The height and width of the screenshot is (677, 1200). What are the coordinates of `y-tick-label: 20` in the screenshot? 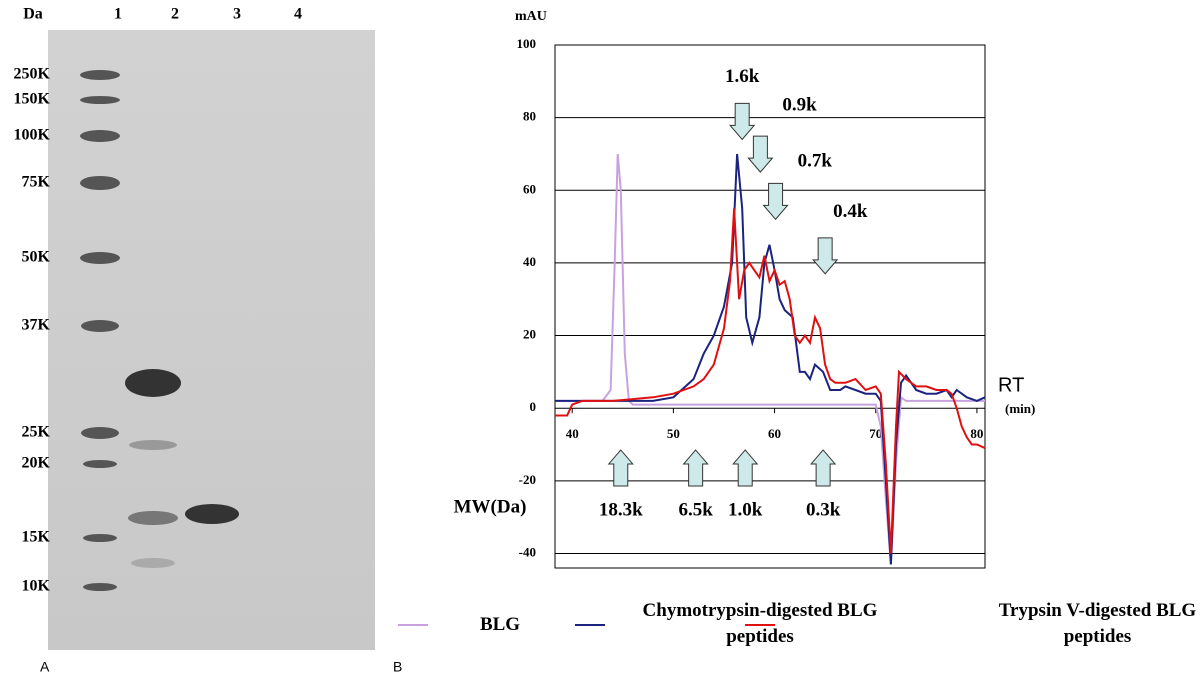 It's located at (529, 334).